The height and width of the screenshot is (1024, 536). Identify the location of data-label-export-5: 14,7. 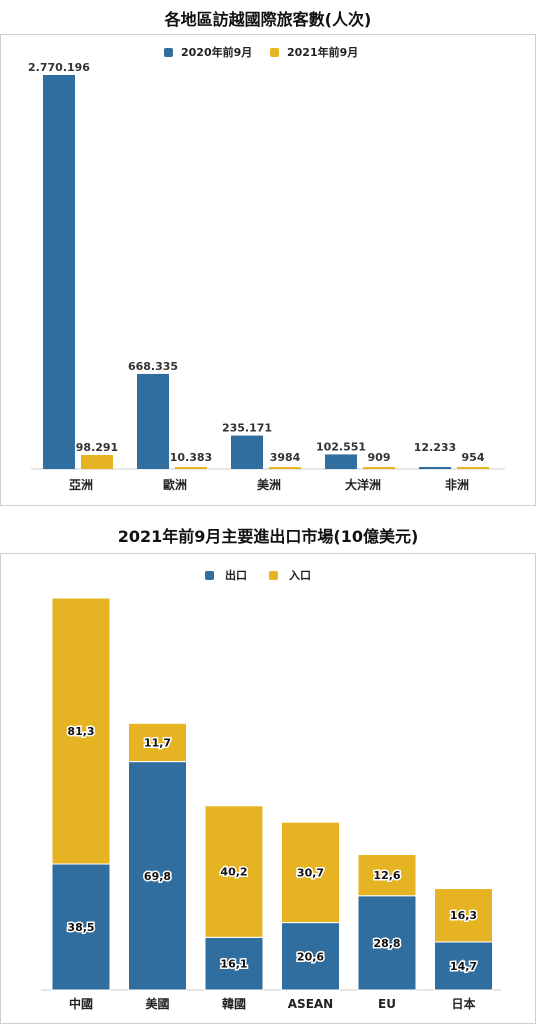
(463, 966).